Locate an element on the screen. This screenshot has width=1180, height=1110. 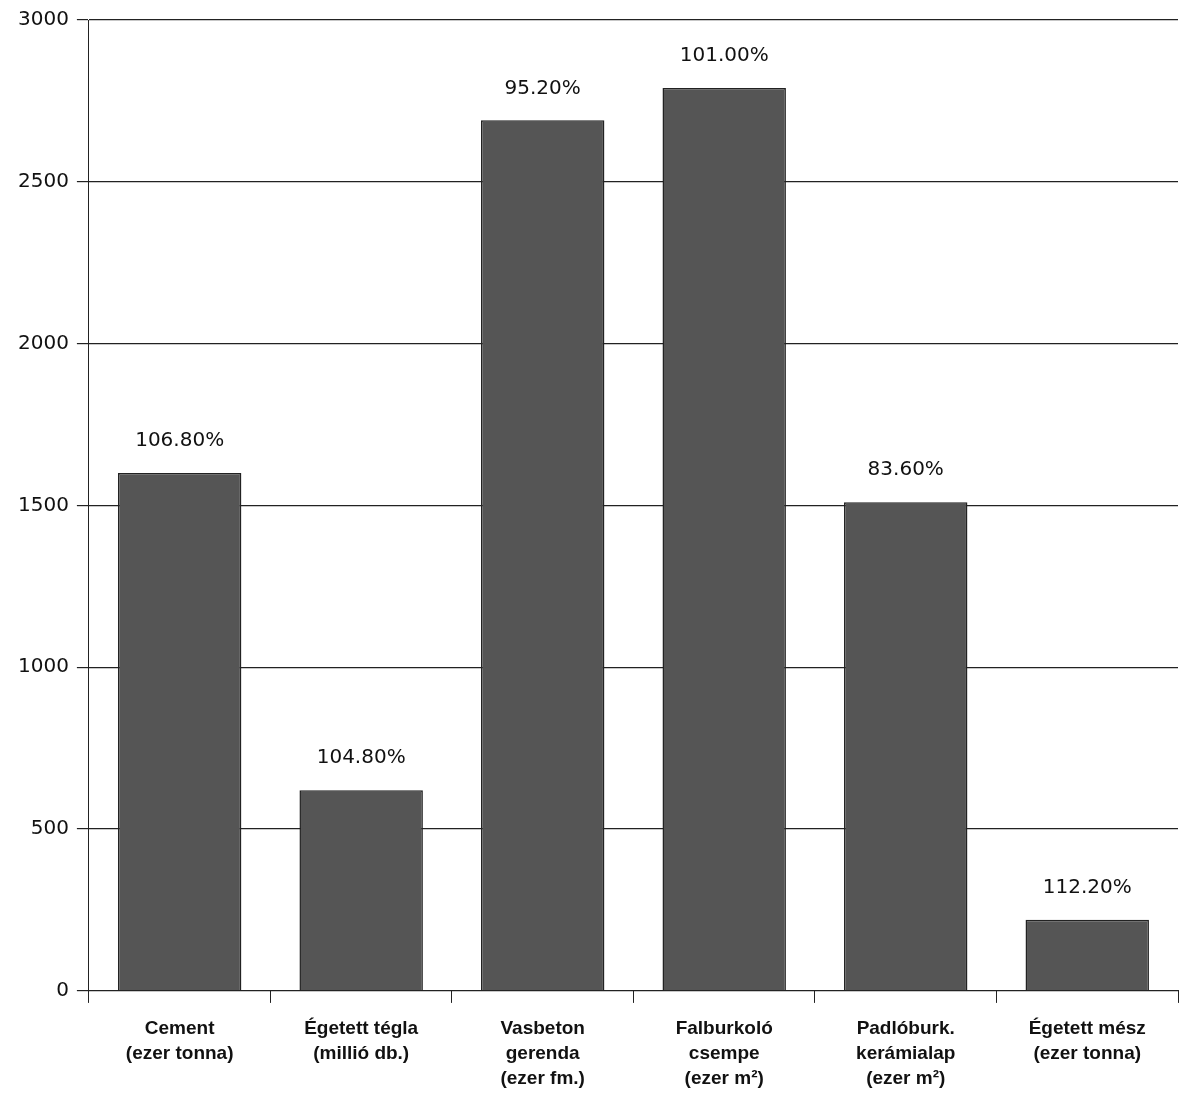
y-tick-label: 0 is located at coordinates (62, 989).